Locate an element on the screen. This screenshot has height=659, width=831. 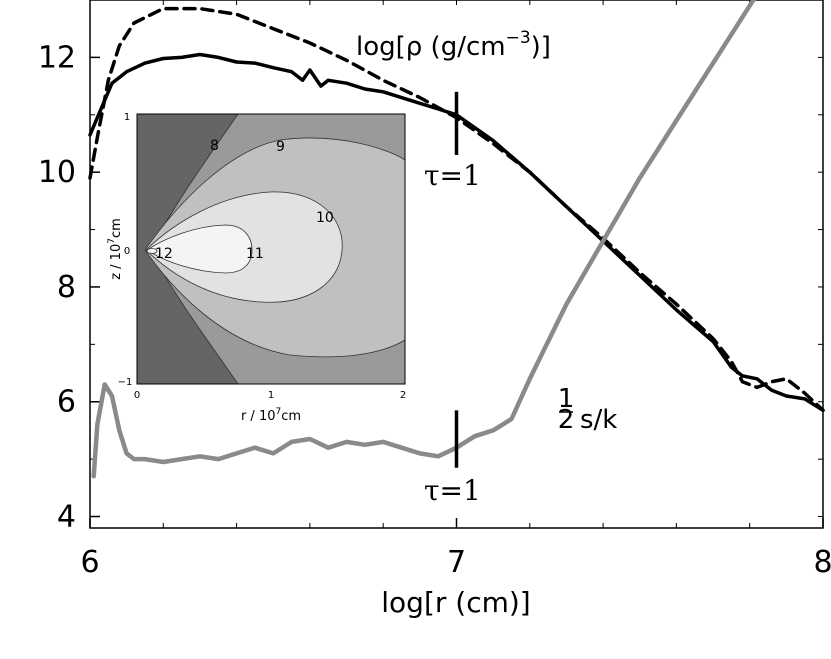
inset-x-label-unit: cm is located at coordinates (291, 416).